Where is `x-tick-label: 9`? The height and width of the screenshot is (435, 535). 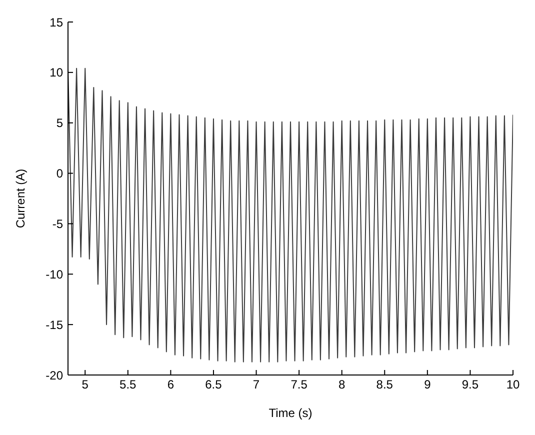
x-tick-label: 9 is located at coordinates (428, 385).